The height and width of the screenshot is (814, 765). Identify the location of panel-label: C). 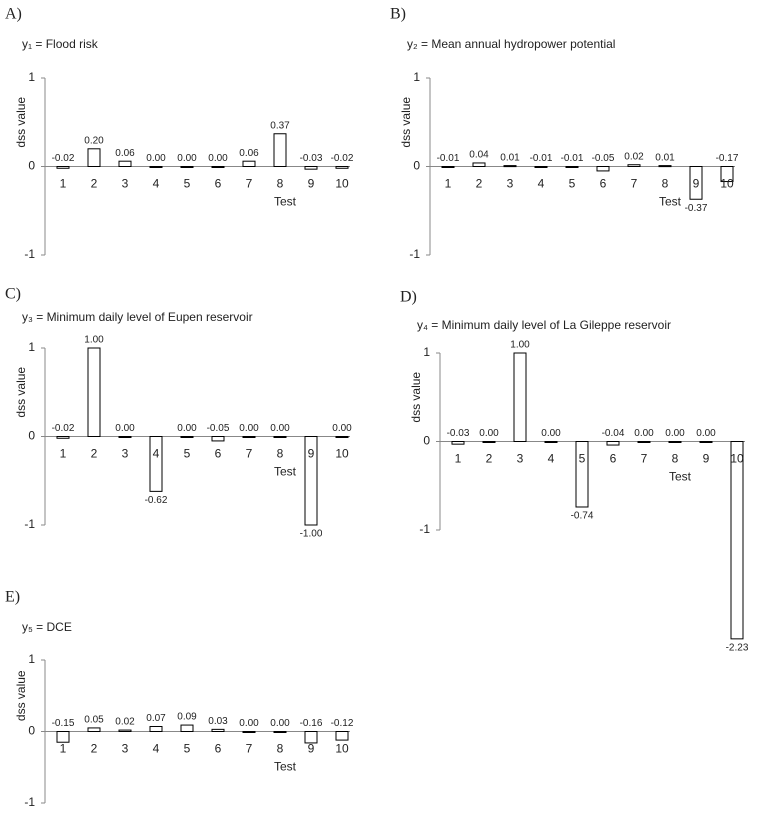
(13, 294).